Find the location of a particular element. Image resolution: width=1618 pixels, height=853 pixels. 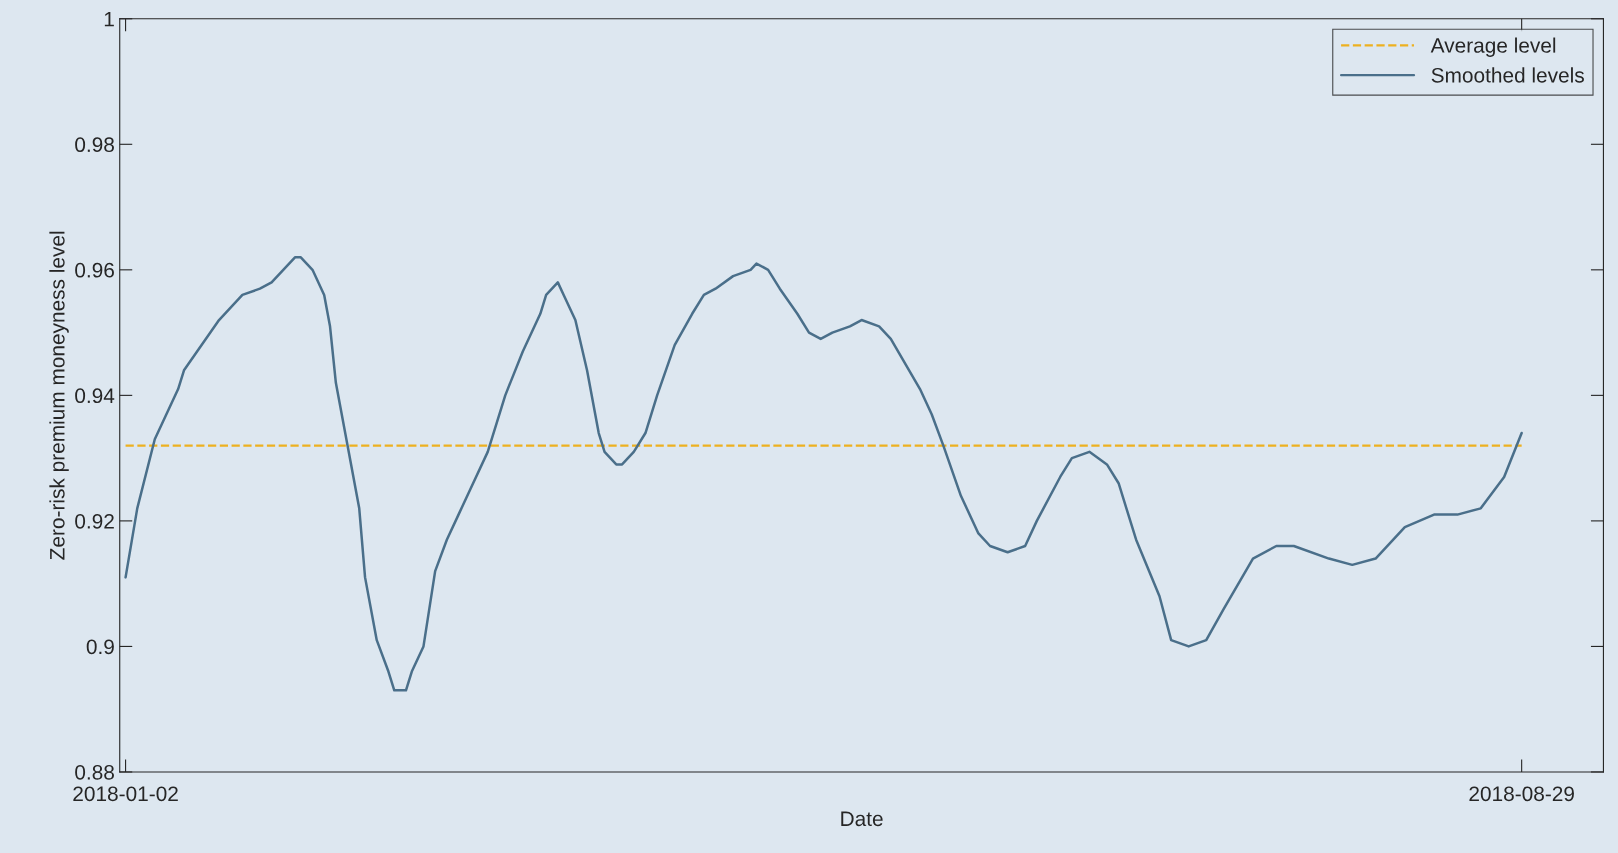

legend-label: Average level is located at coordinates (1493, 47).